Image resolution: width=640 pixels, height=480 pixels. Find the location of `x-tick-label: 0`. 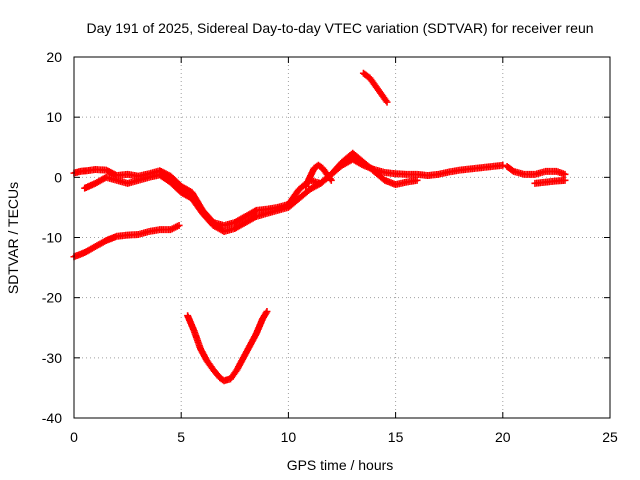

x-tick-label: 0 is located at coordinates (74, 437).